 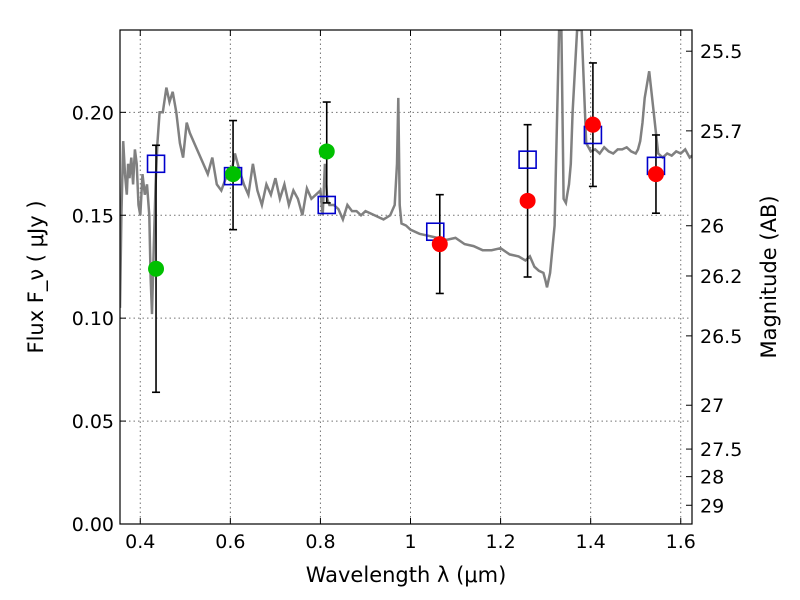 What do you see at coordinates (93, 422) in the screenshot?
I see `y-tick-label: 0.05` at bounding box center [93, 422].